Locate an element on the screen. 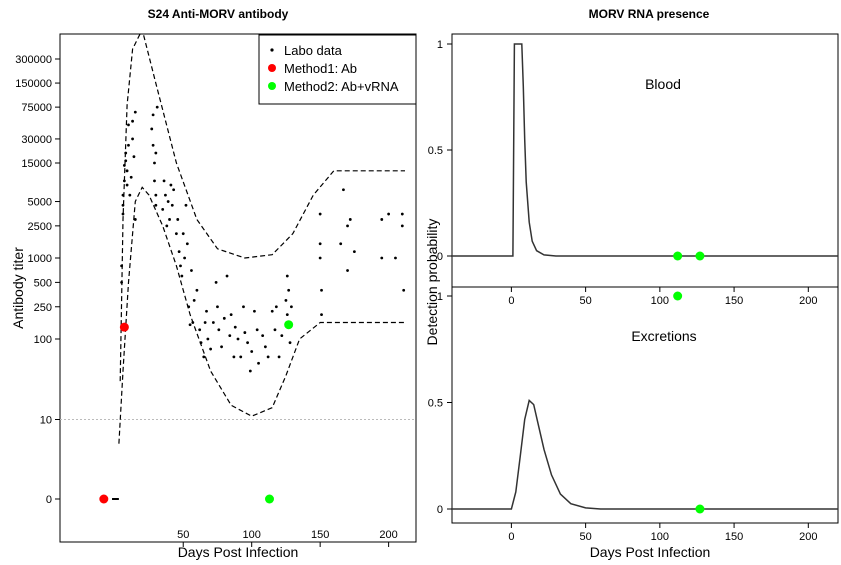  left-y-tick-label: 30000 is located at coordinates (36, 140).